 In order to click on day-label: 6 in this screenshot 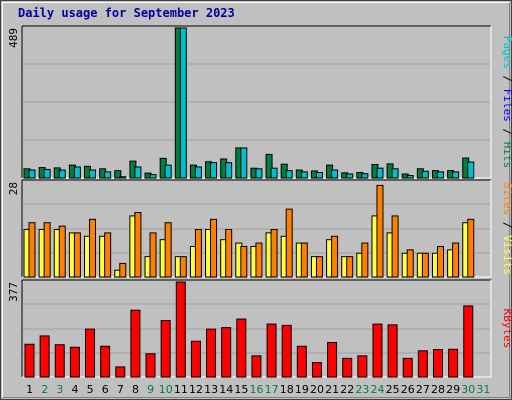, I will do `click(105, 389)`.